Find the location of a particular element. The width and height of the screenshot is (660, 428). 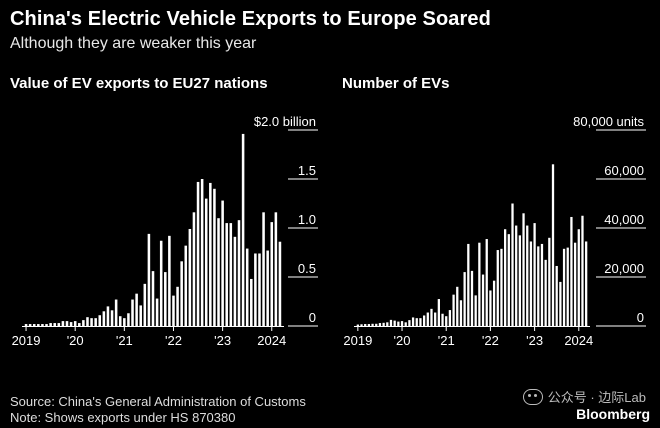

count-xtick-label: '20 is located at coordinates (402, 340).